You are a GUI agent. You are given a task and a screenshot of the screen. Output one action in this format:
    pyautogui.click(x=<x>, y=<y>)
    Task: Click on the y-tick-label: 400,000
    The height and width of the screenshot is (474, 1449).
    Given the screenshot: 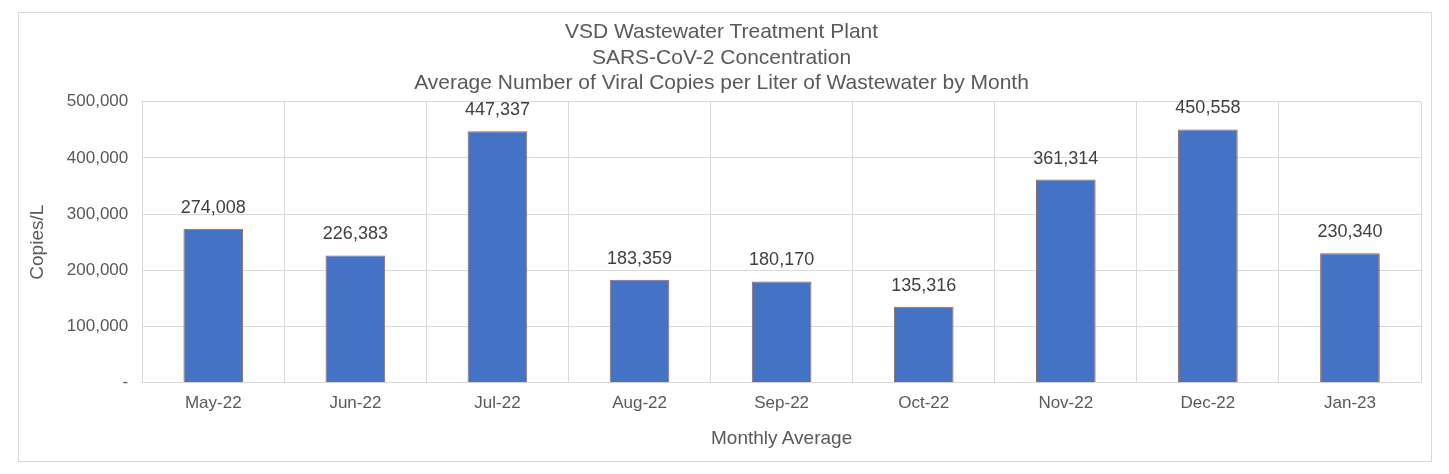 What is the action you would take?
    pyautogui.click(x=97, y=157)
    